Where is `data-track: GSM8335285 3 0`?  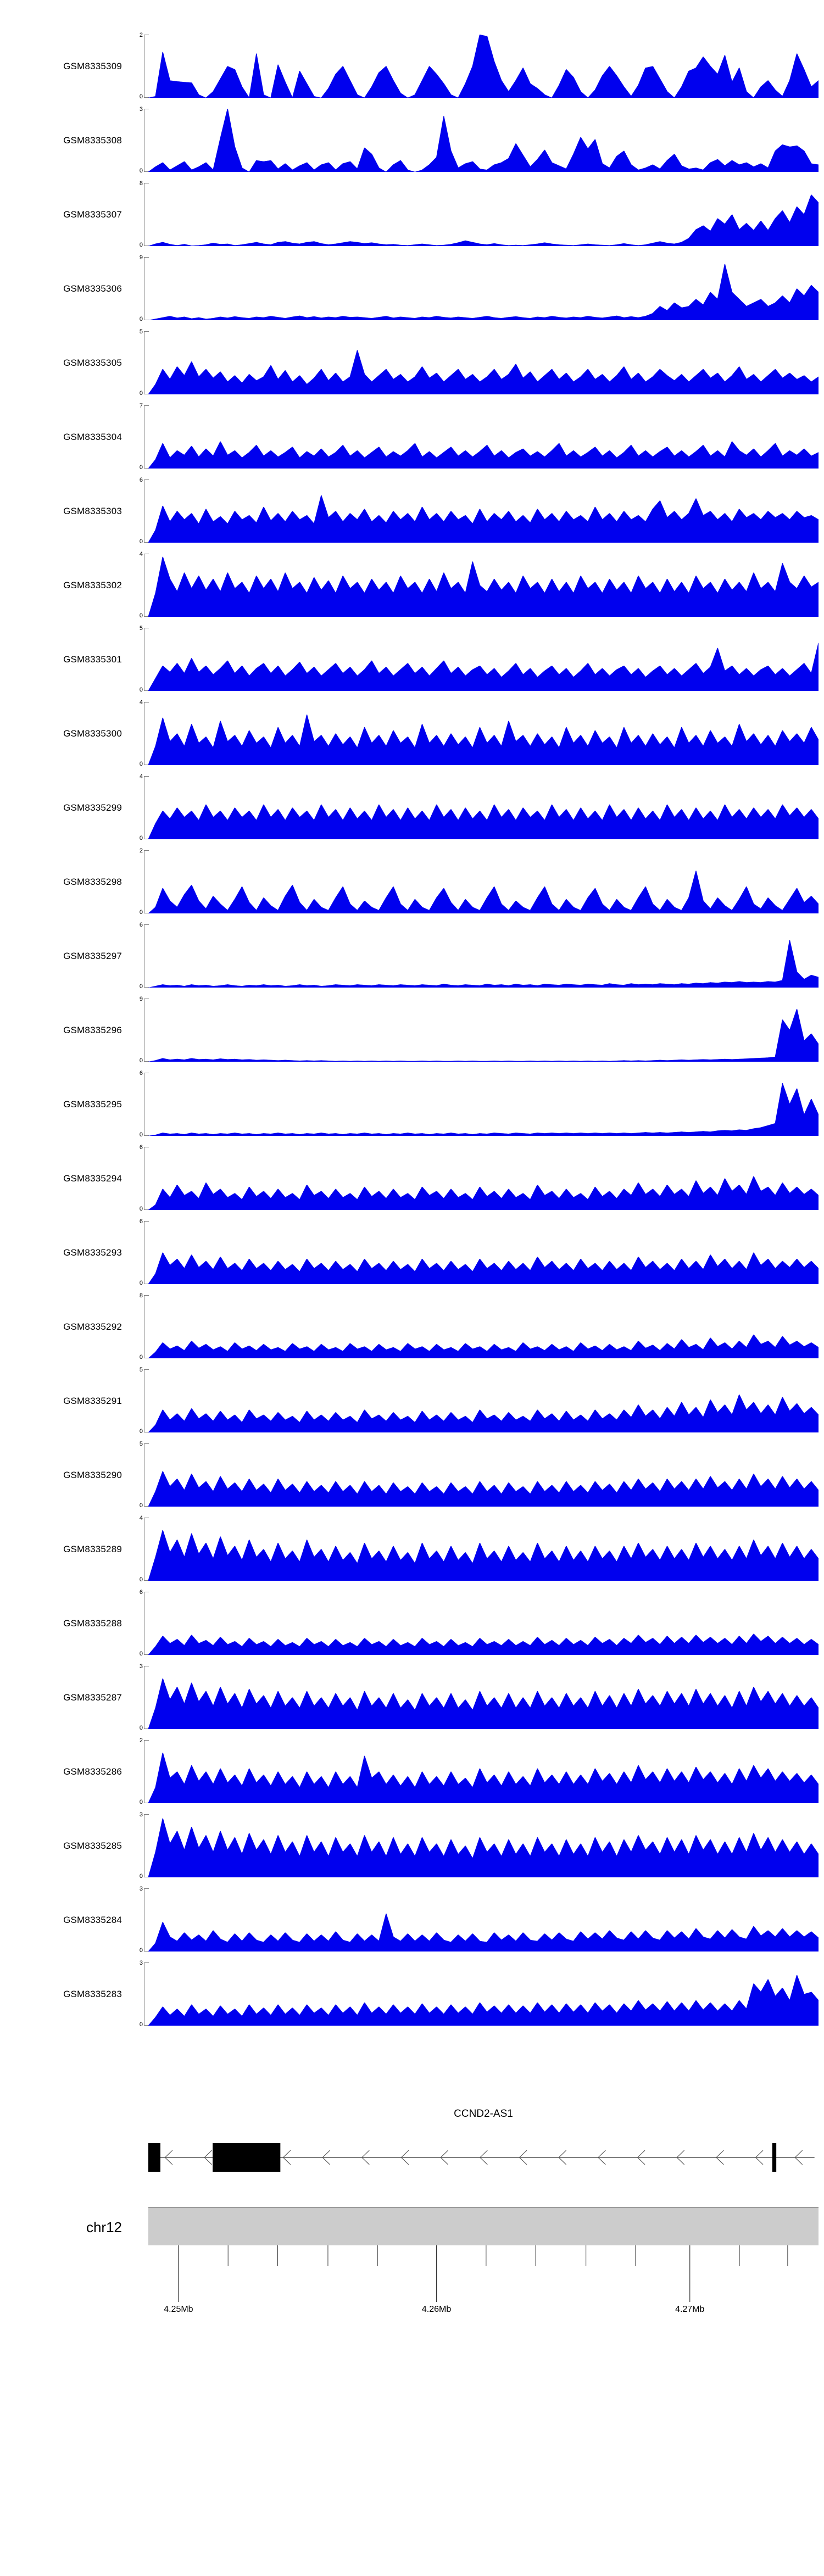
data-track: GSM8335285 3 0 is located at coordinates (412, 1846).